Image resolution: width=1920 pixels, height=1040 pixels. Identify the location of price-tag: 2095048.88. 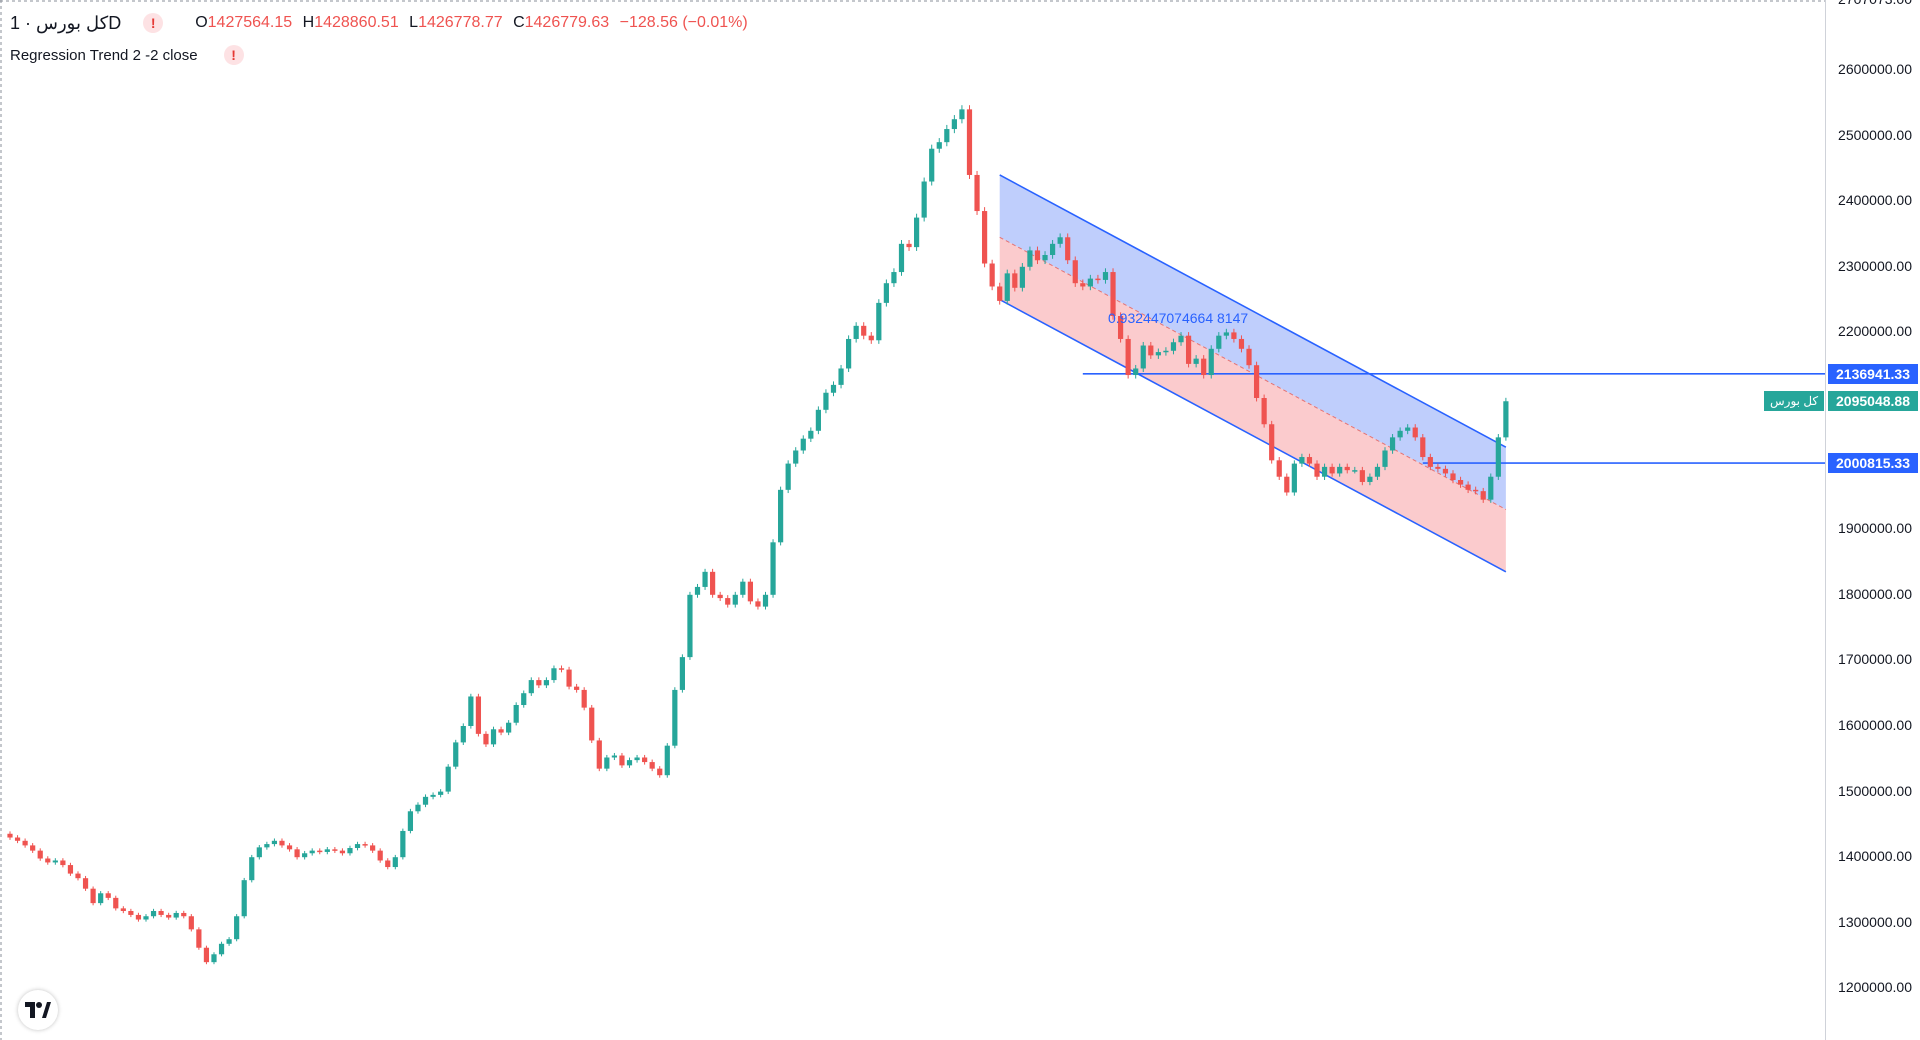
(1873, 401).